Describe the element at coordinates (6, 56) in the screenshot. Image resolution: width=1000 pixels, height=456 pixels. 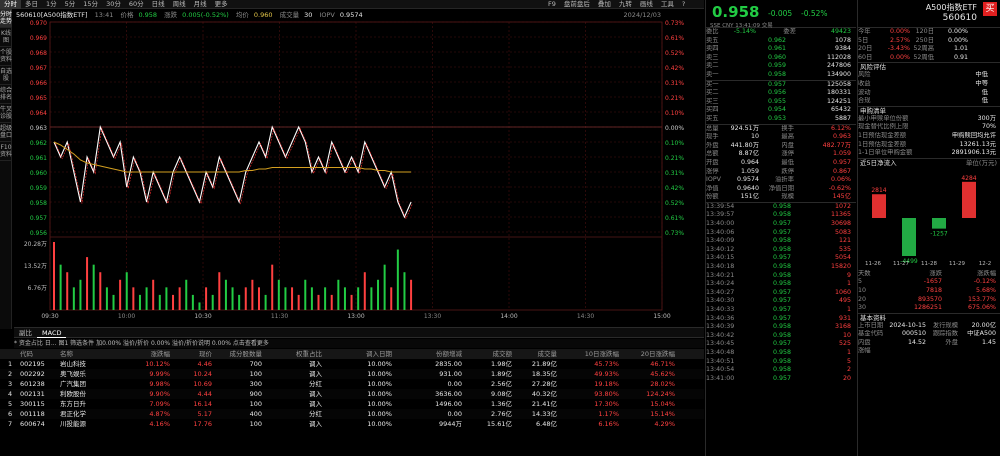
I see `sidebar-item-2: 个股资料` at that location.